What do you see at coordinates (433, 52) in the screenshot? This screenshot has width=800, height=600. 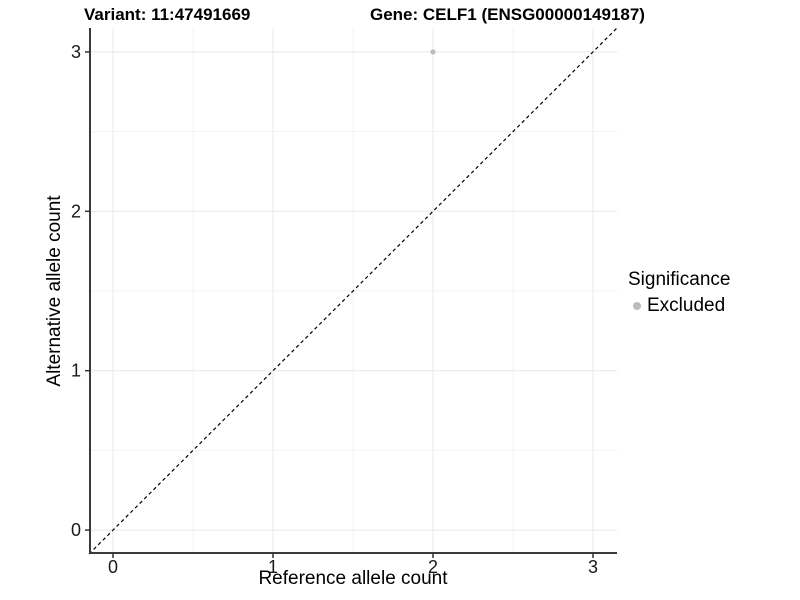 I see `data-point` at bounding box center [433, 52].